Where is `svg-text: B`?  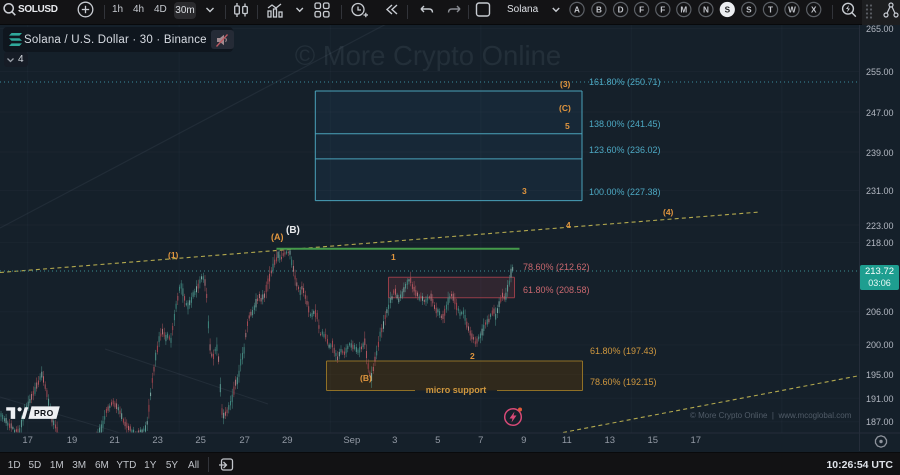
svg-text: B is located at coordinates (599, 9).